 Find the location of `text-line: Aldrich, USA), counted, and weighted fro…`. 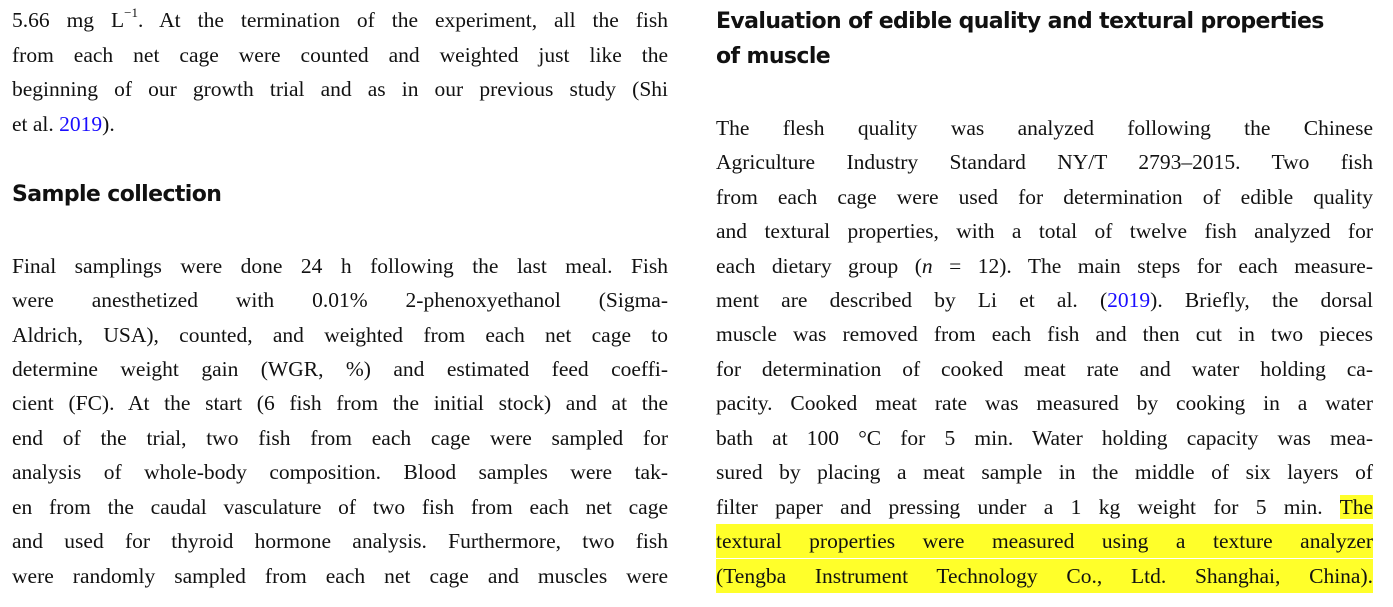

text-line: Aldrich, USA), counted, and weighted fro… is located at coordinates (340, 335).